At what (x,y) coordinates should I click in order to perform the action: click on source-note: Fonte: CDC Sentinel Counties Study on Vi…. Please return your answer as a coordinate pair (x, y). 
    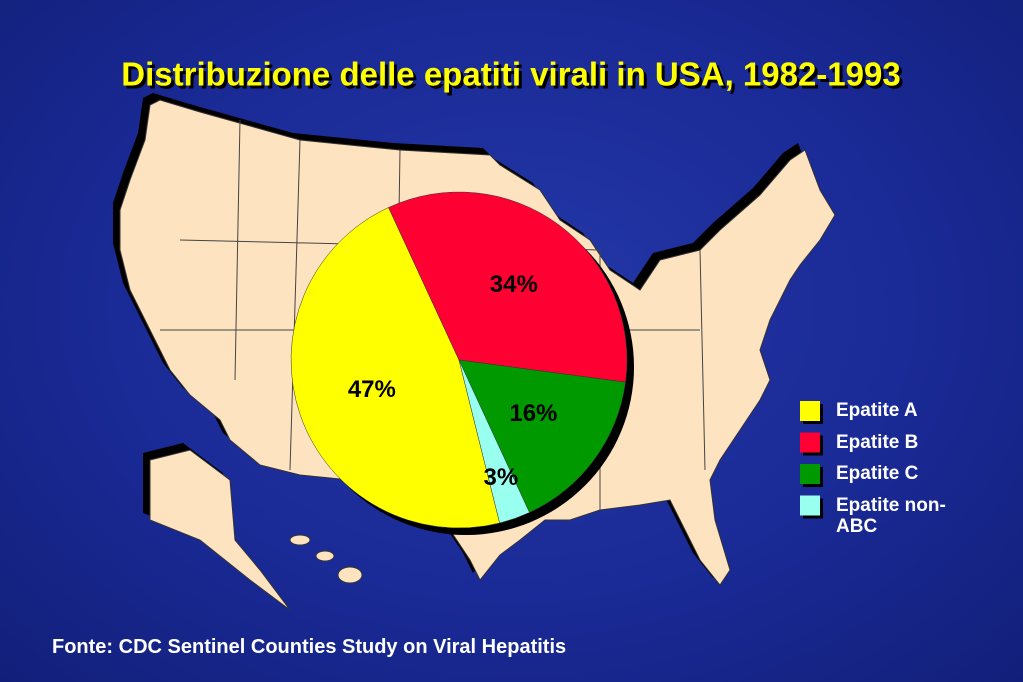
    Looking at the image, I should click on (309, 647).